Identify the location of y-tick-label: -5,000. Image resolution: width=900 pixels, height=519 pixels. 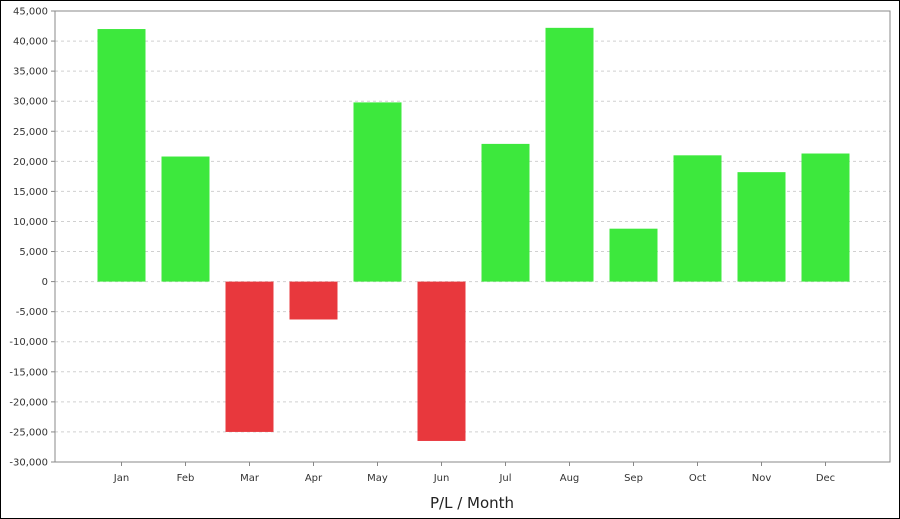
(32, 312).